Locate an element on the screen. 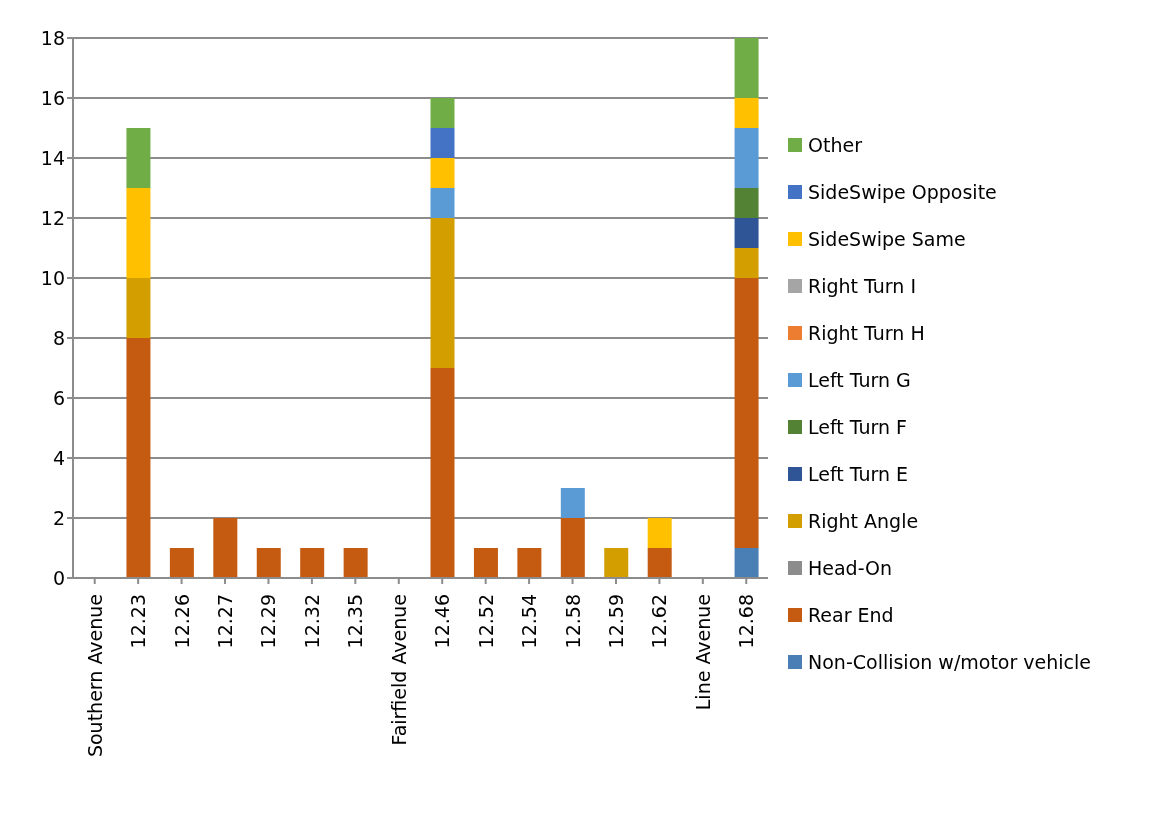 The width and height of the screenshot is (1174, 814). x-tick-label: 12.52 is located at coordinates (485, 621).